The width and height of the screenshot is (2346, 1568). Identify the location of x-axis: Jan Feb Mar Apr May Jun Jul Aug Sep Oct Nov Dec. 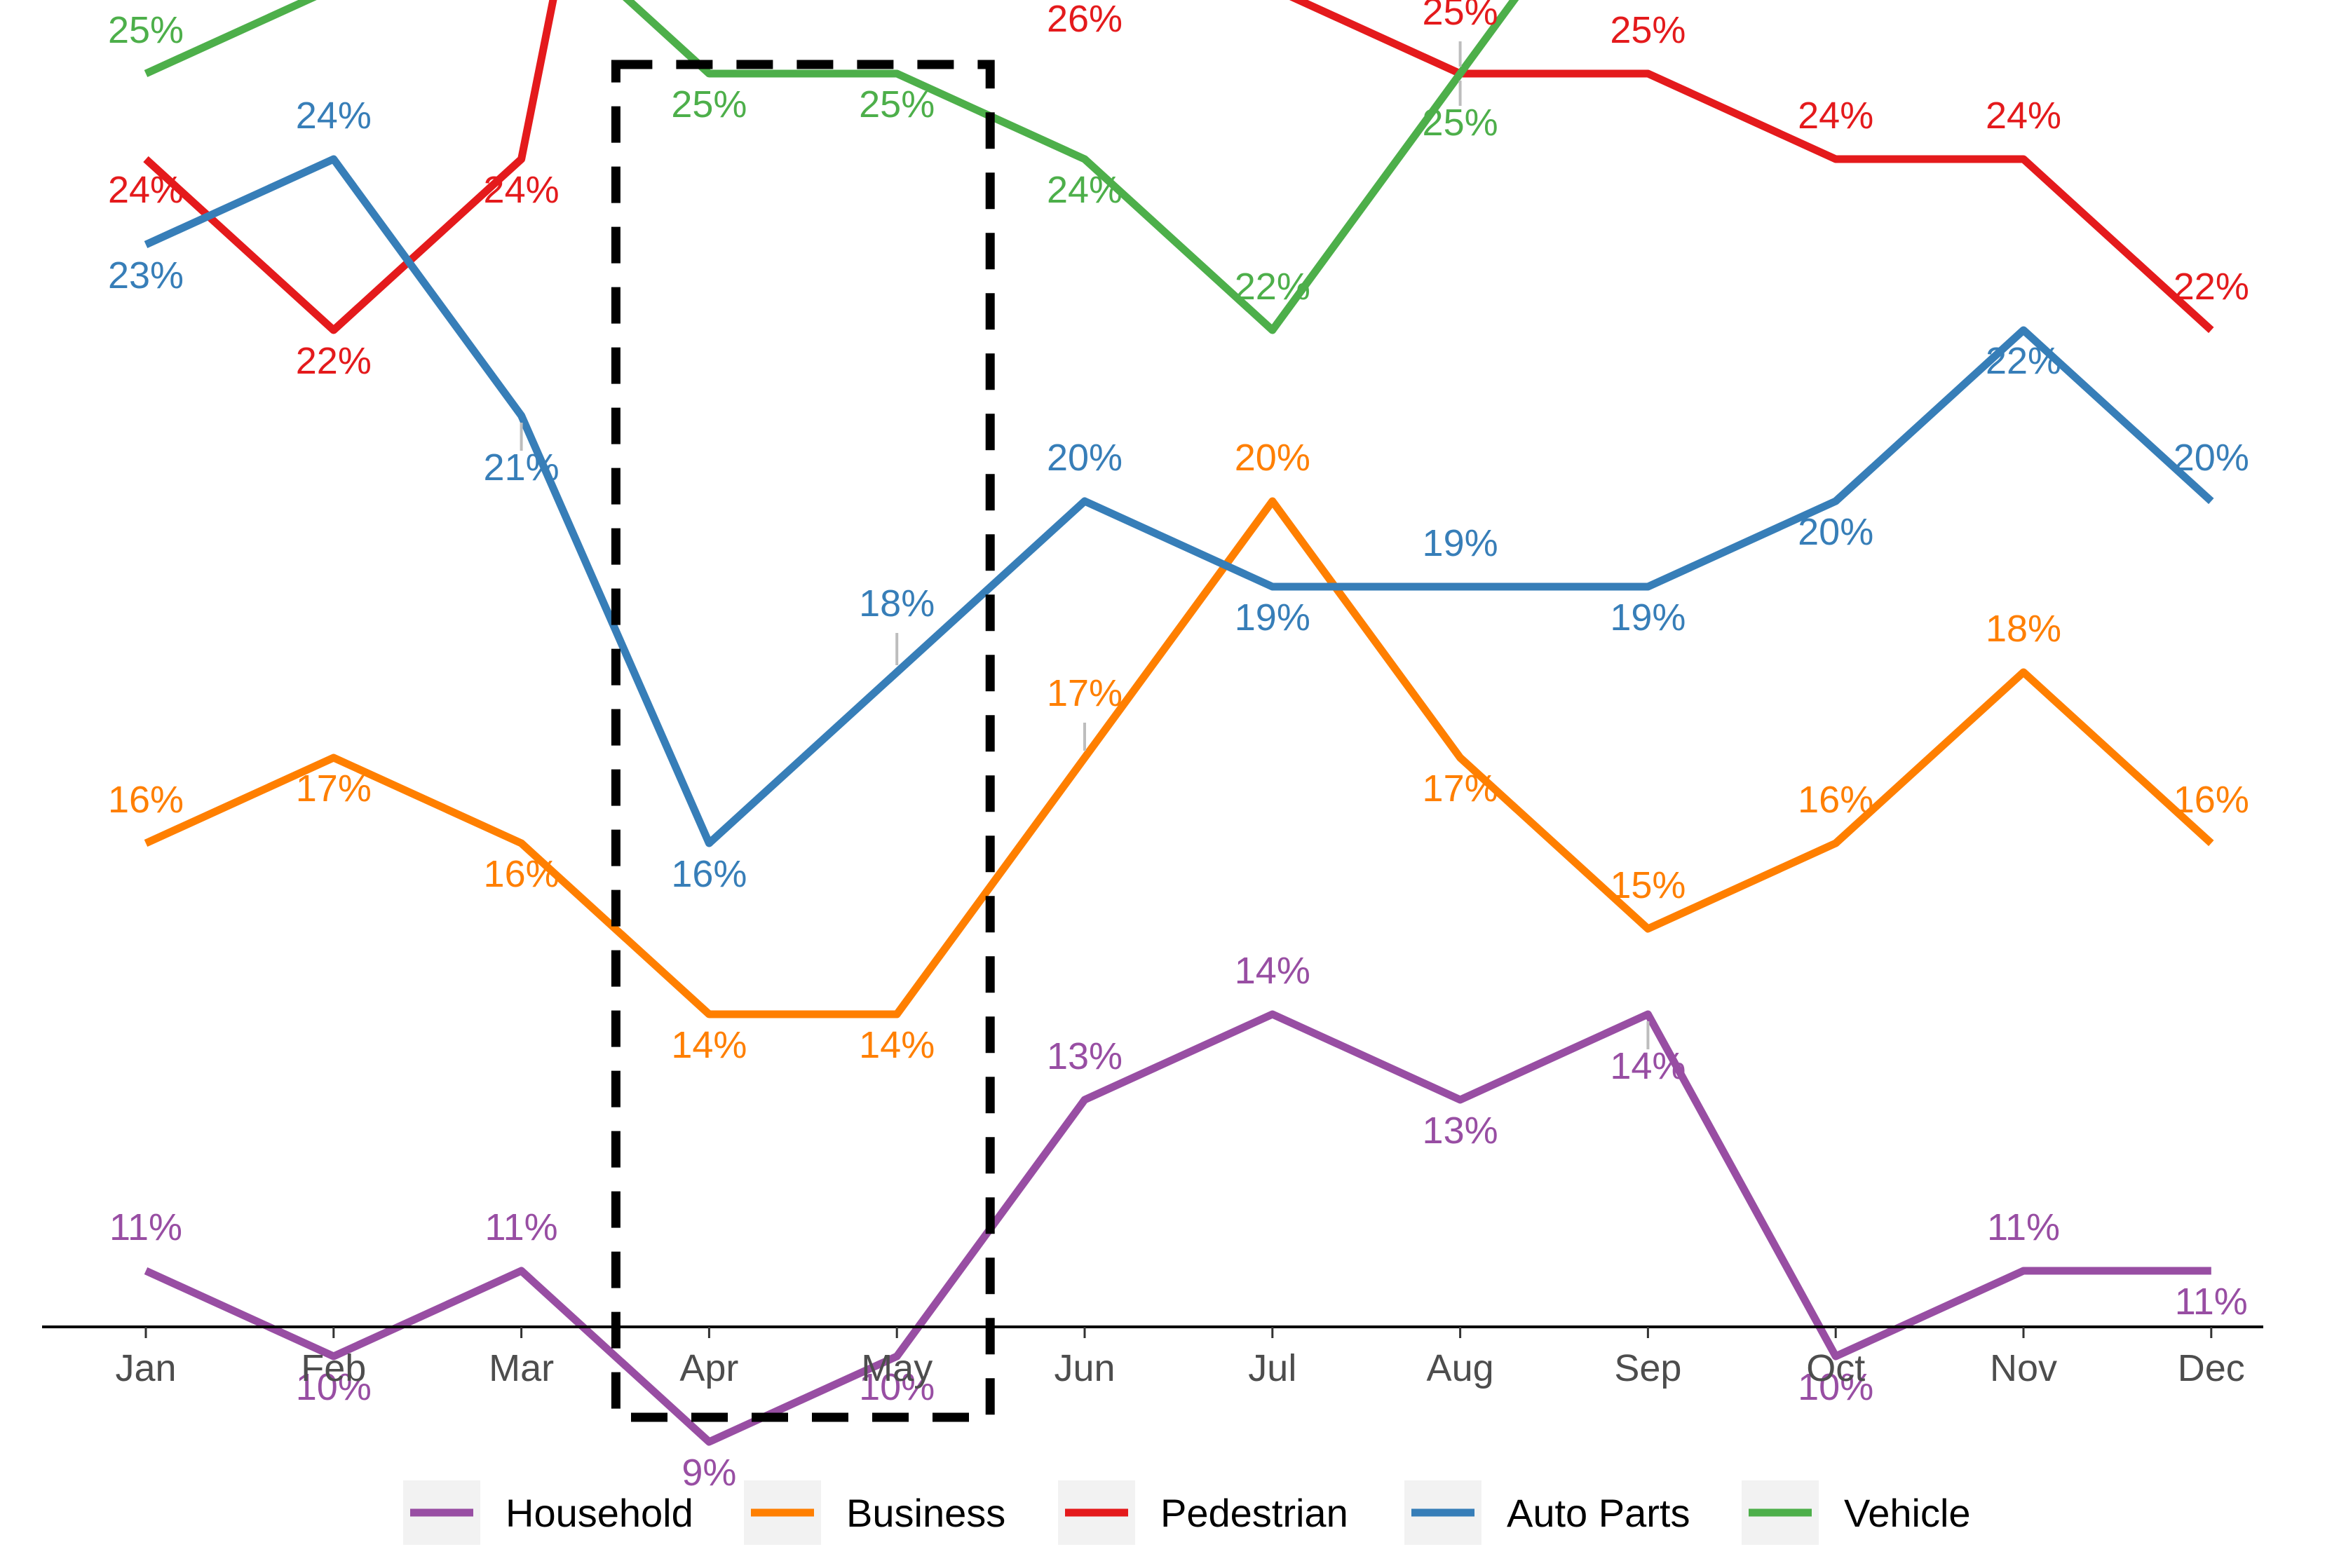
(1152, 1357).